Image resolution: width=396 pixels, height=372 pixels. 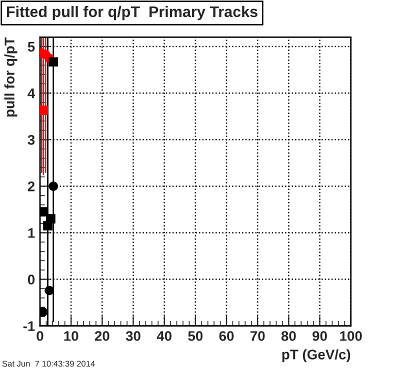 What do you see at coordinates (29, 326) in the screenshot?
I see `y-tick-label: -1` at bounding box center [29, 326].